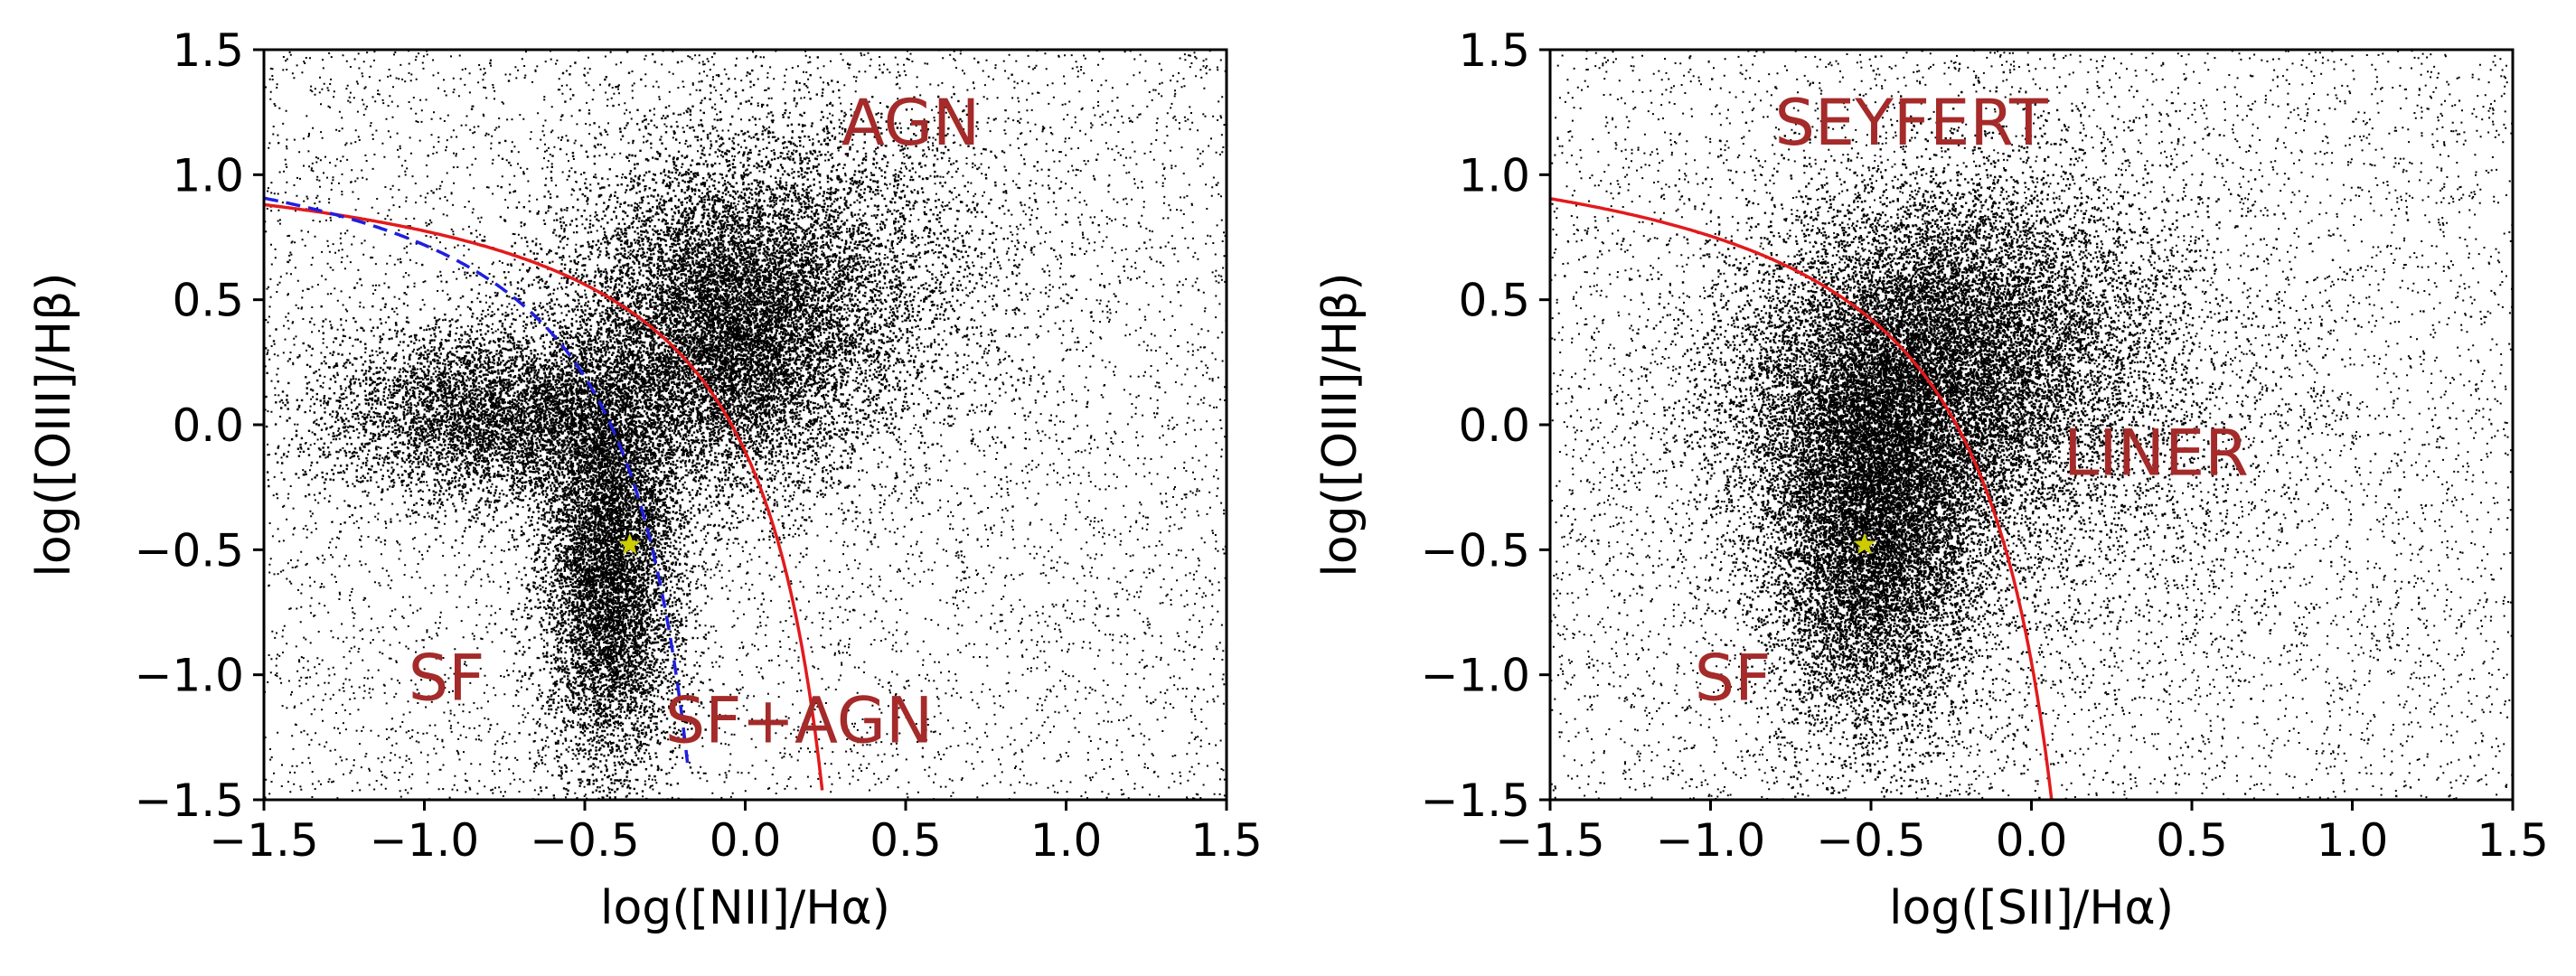 The image size is (2576, 976). I want to click on region-label: SEYFERT, so click(1911, 123).